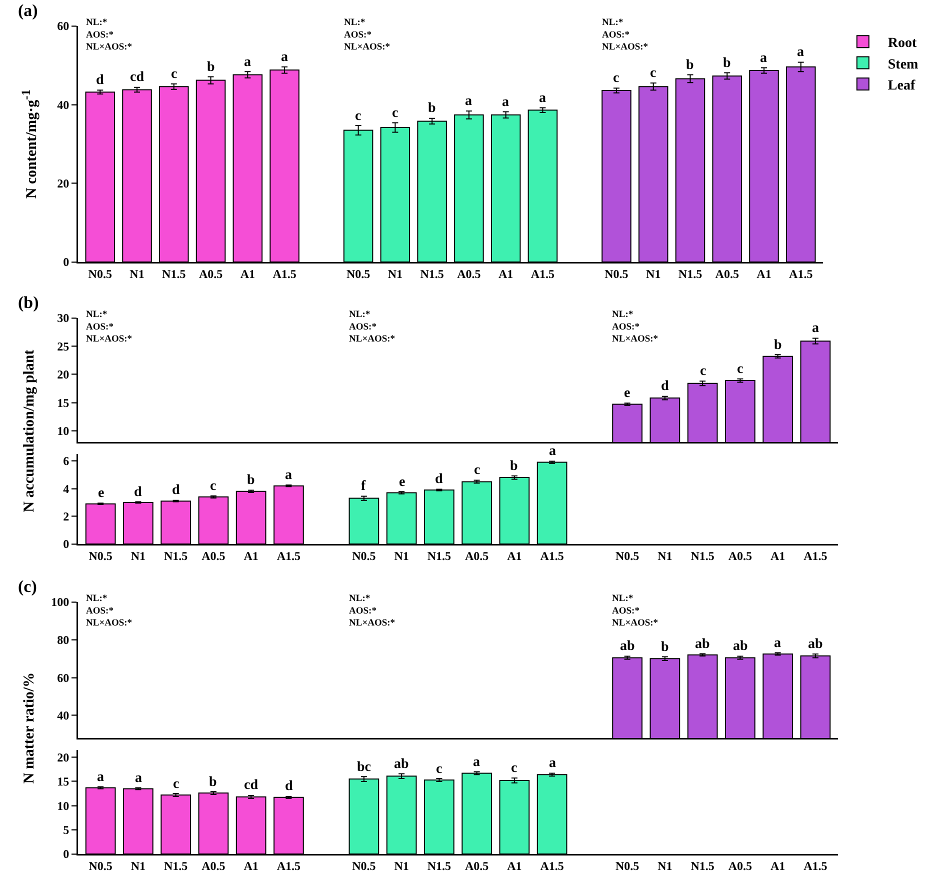 Image resolution: width=936 pixels, height=883 pixels. I want to click on y-tick-label: 80, so click(63, 639).